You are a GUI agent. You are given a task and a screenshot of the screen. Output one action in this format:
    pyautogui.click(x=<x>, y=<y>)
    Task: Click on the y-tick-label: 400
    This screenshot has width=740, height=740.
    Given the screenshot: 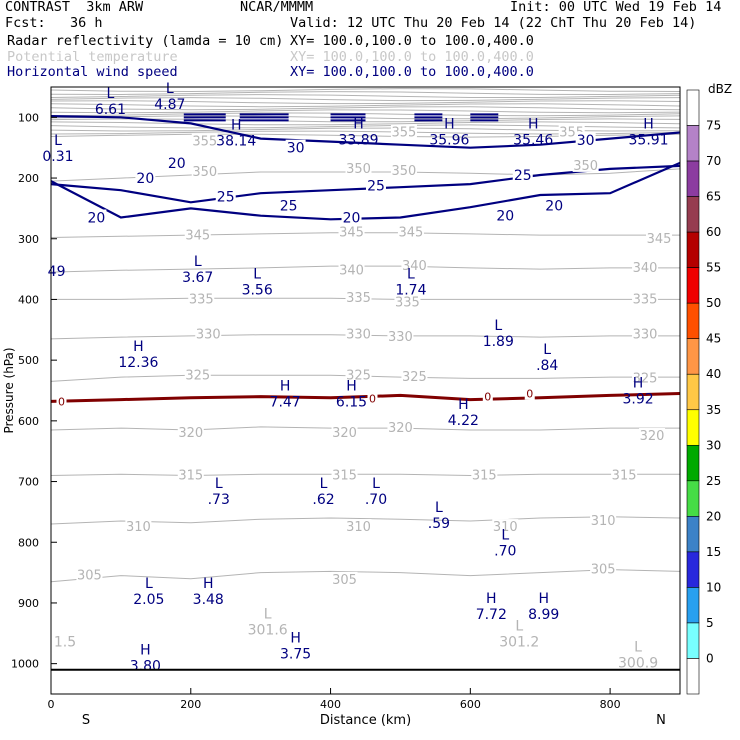 What is the action you would take?
    pyautogui.click(x=28, y=299)
    